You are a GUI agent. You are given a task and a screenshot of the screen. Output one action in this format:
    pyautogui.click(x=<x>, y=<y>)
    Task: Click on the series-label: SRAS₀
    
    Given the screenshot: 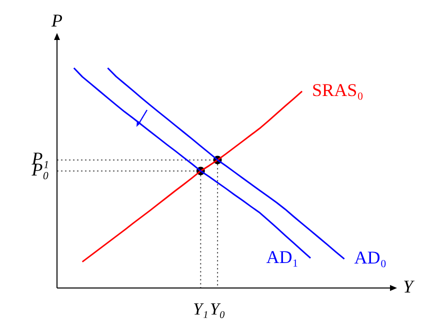 What is the action you would take?
    pyautogui.click(x=338, y=90)
    